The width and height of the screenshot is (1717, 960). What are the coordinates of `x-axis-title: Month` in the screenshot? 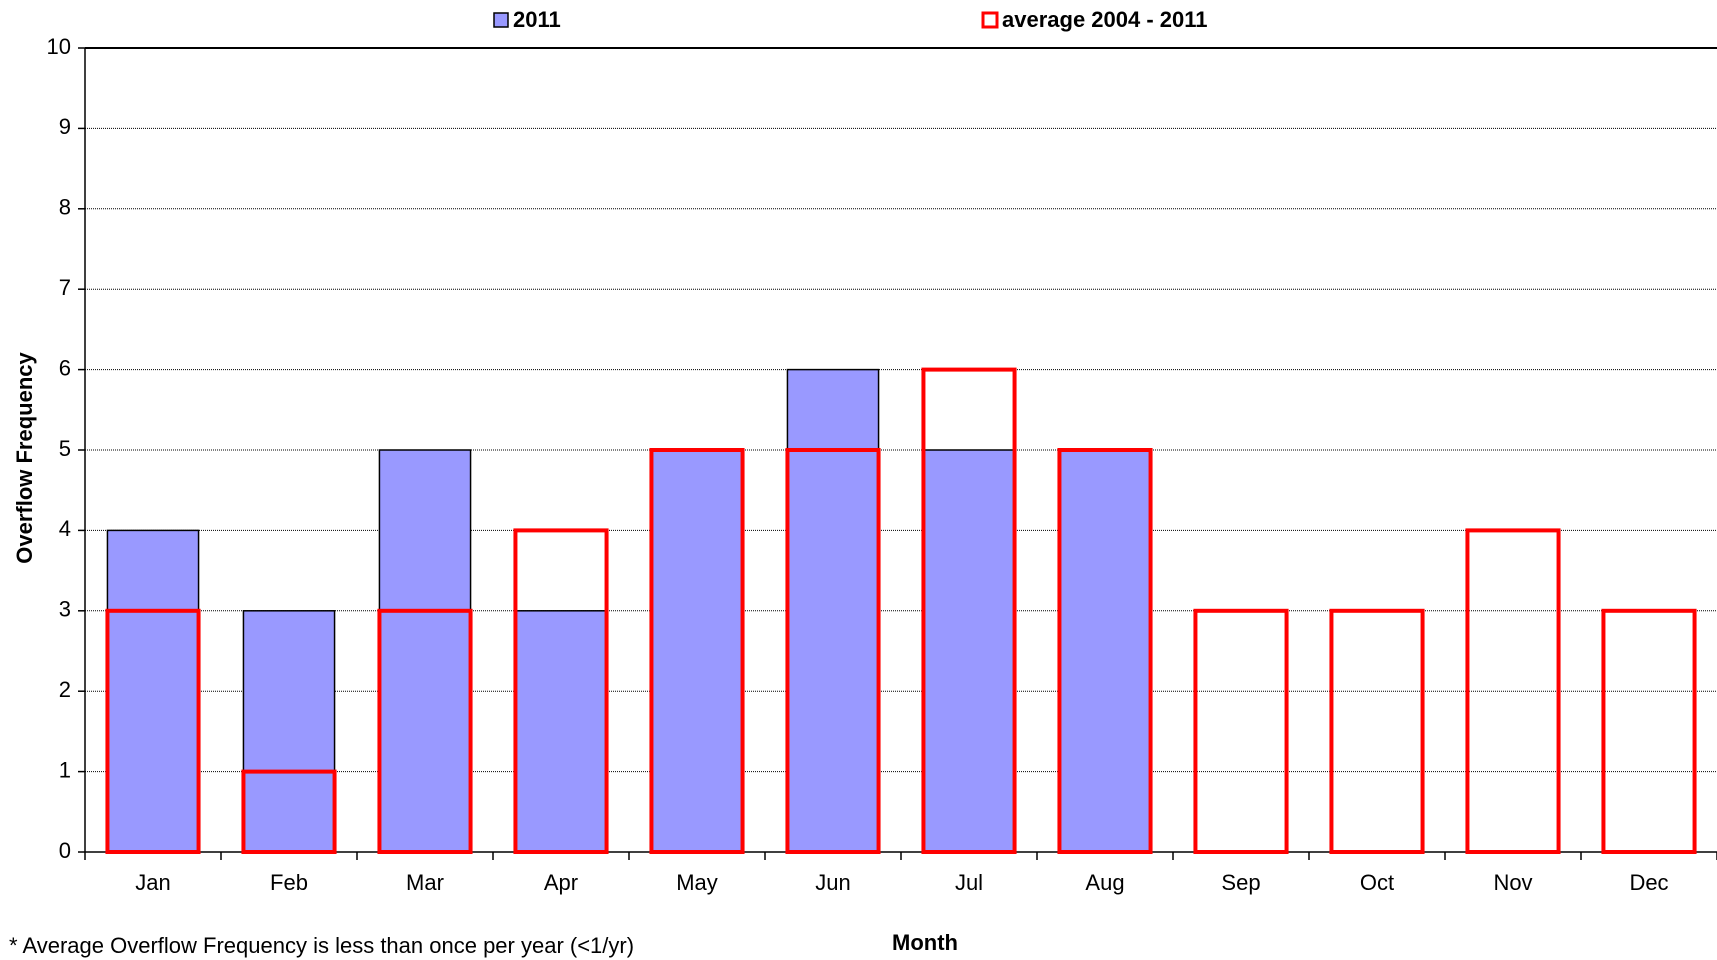 It's located at (925, 942).